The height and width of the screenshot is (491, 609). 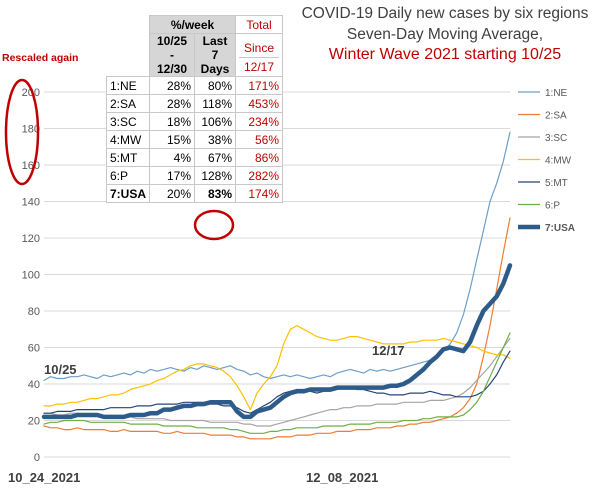 I want to click on row-region: 4:MW, so click(x=128, y=139).